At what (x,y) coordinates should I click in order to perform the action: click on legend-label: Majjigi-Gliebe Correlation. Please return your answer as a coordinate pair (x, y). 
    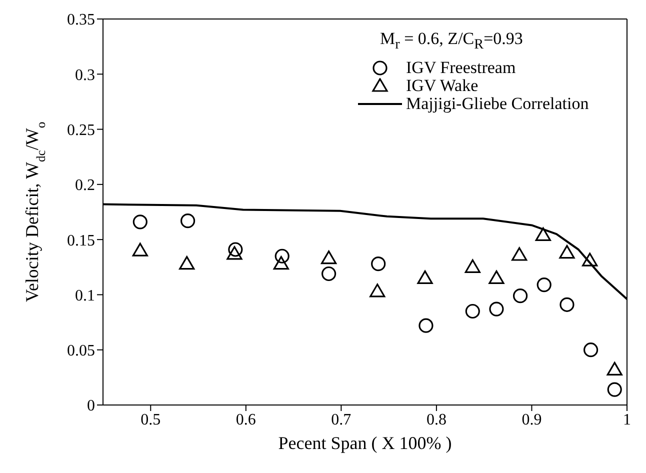
    Looking at the image, I should click on (497, 104).